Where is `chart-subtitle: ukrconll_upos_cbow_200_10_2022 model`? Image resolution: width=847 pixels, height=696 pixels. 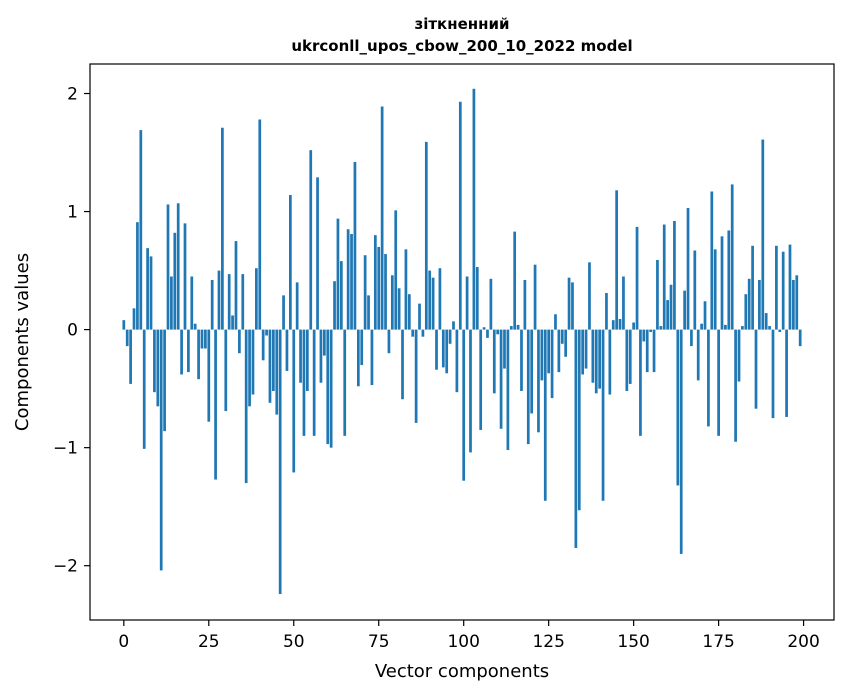
chart-subtitle: ukrconll_upos_cbow_200_10_2022 model is located at coordinates (461, 46).